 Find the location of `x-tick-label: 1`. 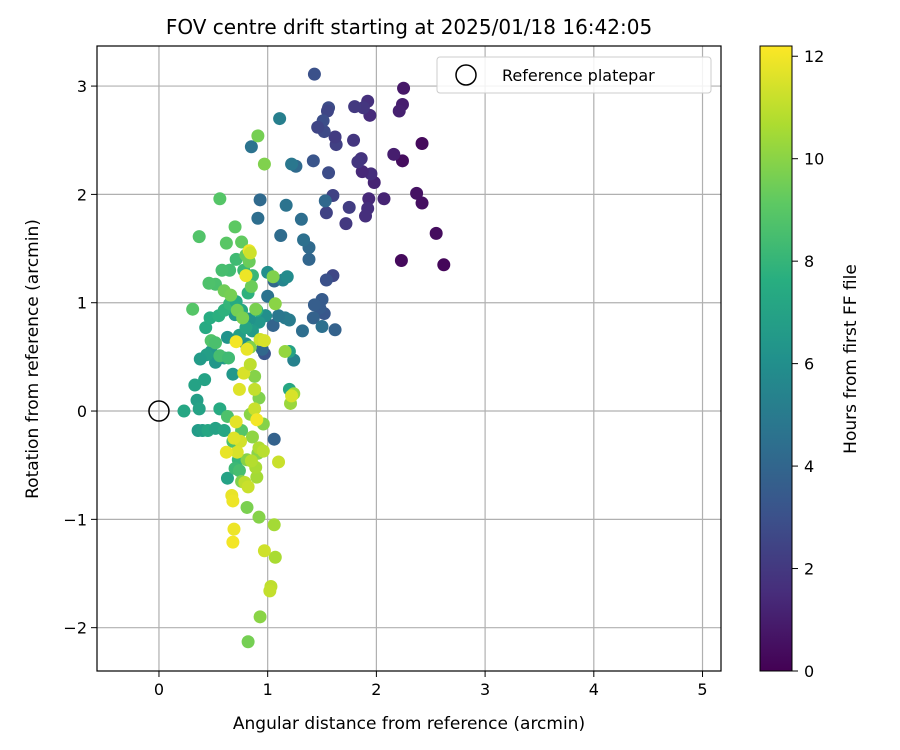

x-tick-label: 1 is located at coordinates (268, 689).